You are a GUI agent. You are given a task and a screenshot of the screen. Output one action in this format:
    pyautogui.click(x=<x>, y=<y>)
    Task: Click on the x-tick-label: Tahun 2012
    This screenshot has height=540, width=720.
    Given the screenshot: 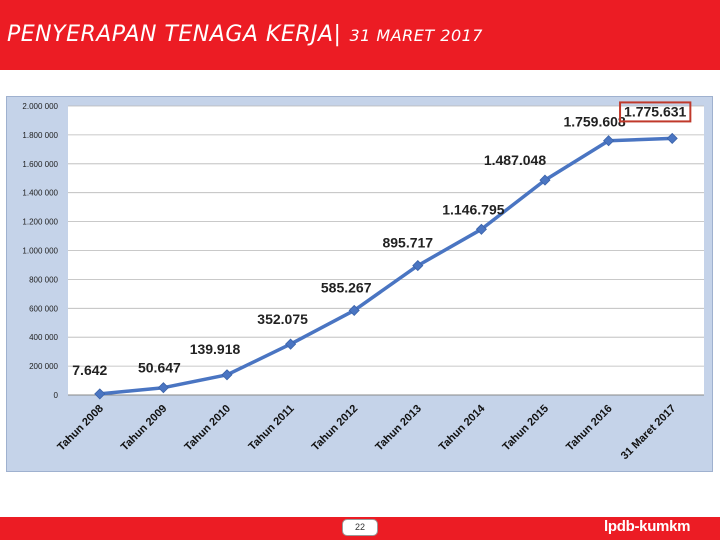 What is the action you would take?
    pyautogui.click(x=335, y=428)
    